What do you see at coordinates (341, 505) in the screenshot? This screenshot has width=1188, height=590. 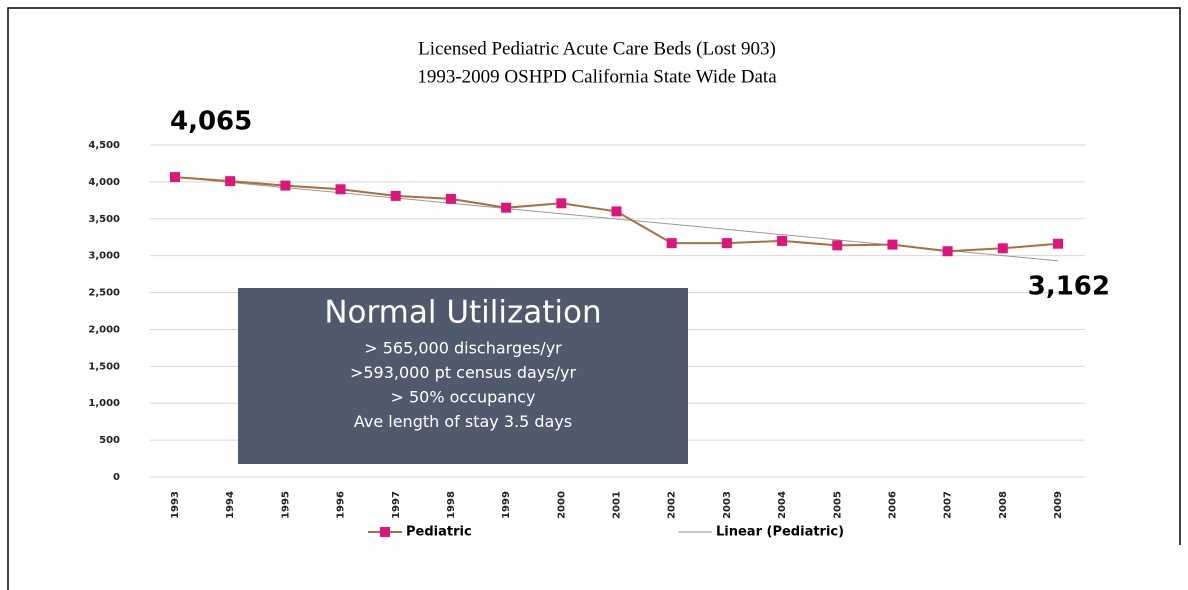 I see `x-tick-label: 1996` at bounding box center [341, 505].